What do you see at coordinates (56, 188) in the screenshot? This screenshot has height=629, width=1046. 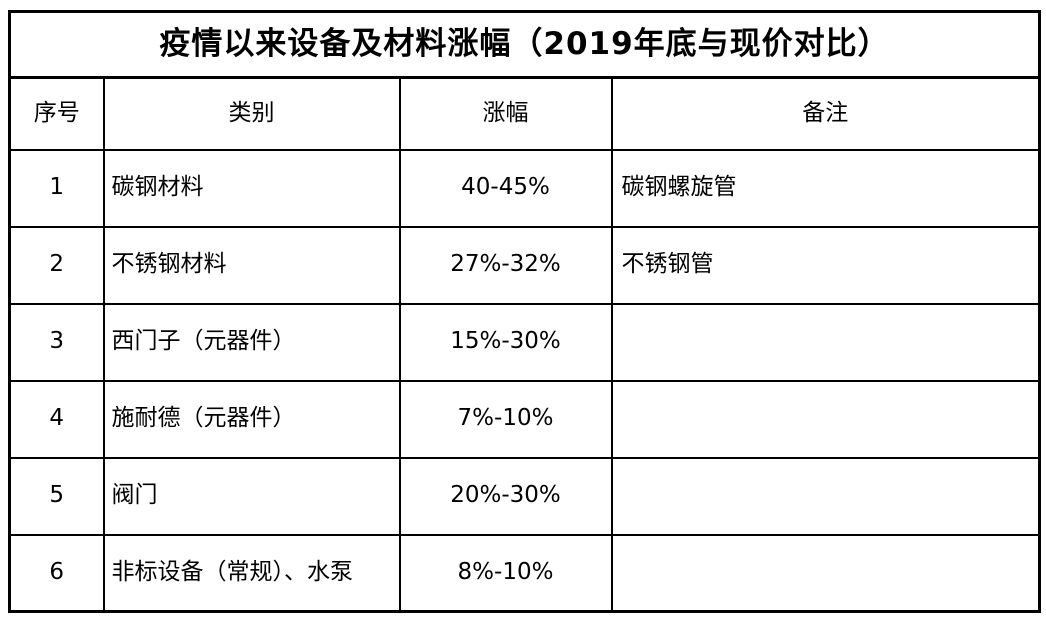 I see `cell-no: 1` at bounding box center [56, 188].